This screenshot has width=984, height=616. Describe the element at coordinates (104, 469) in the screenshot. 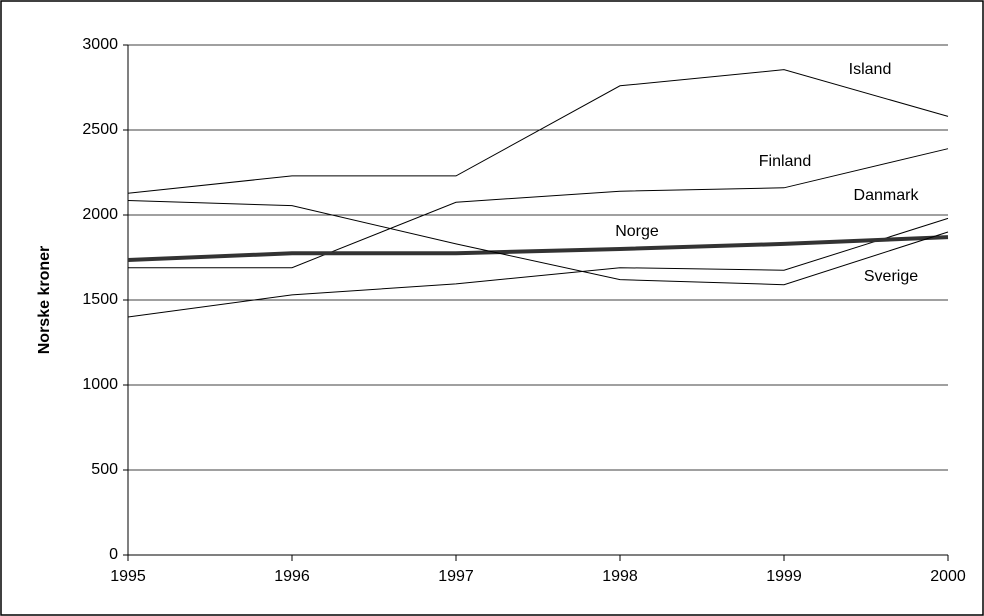

I see `y-tick-label: 500` at that location.